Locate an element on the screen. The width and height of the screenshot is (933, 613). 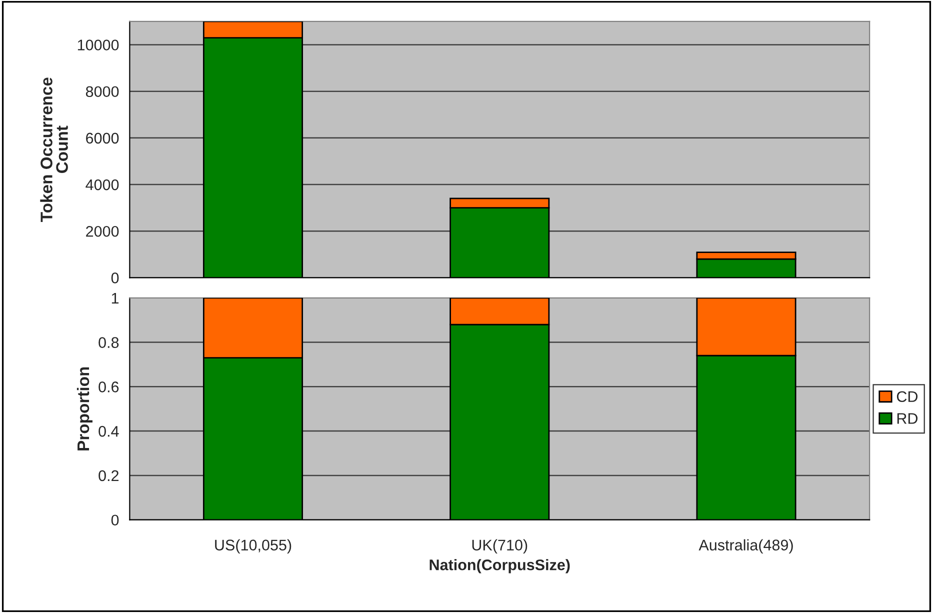
y-tick-label: 0.6 is located at coordinates (108, 387).